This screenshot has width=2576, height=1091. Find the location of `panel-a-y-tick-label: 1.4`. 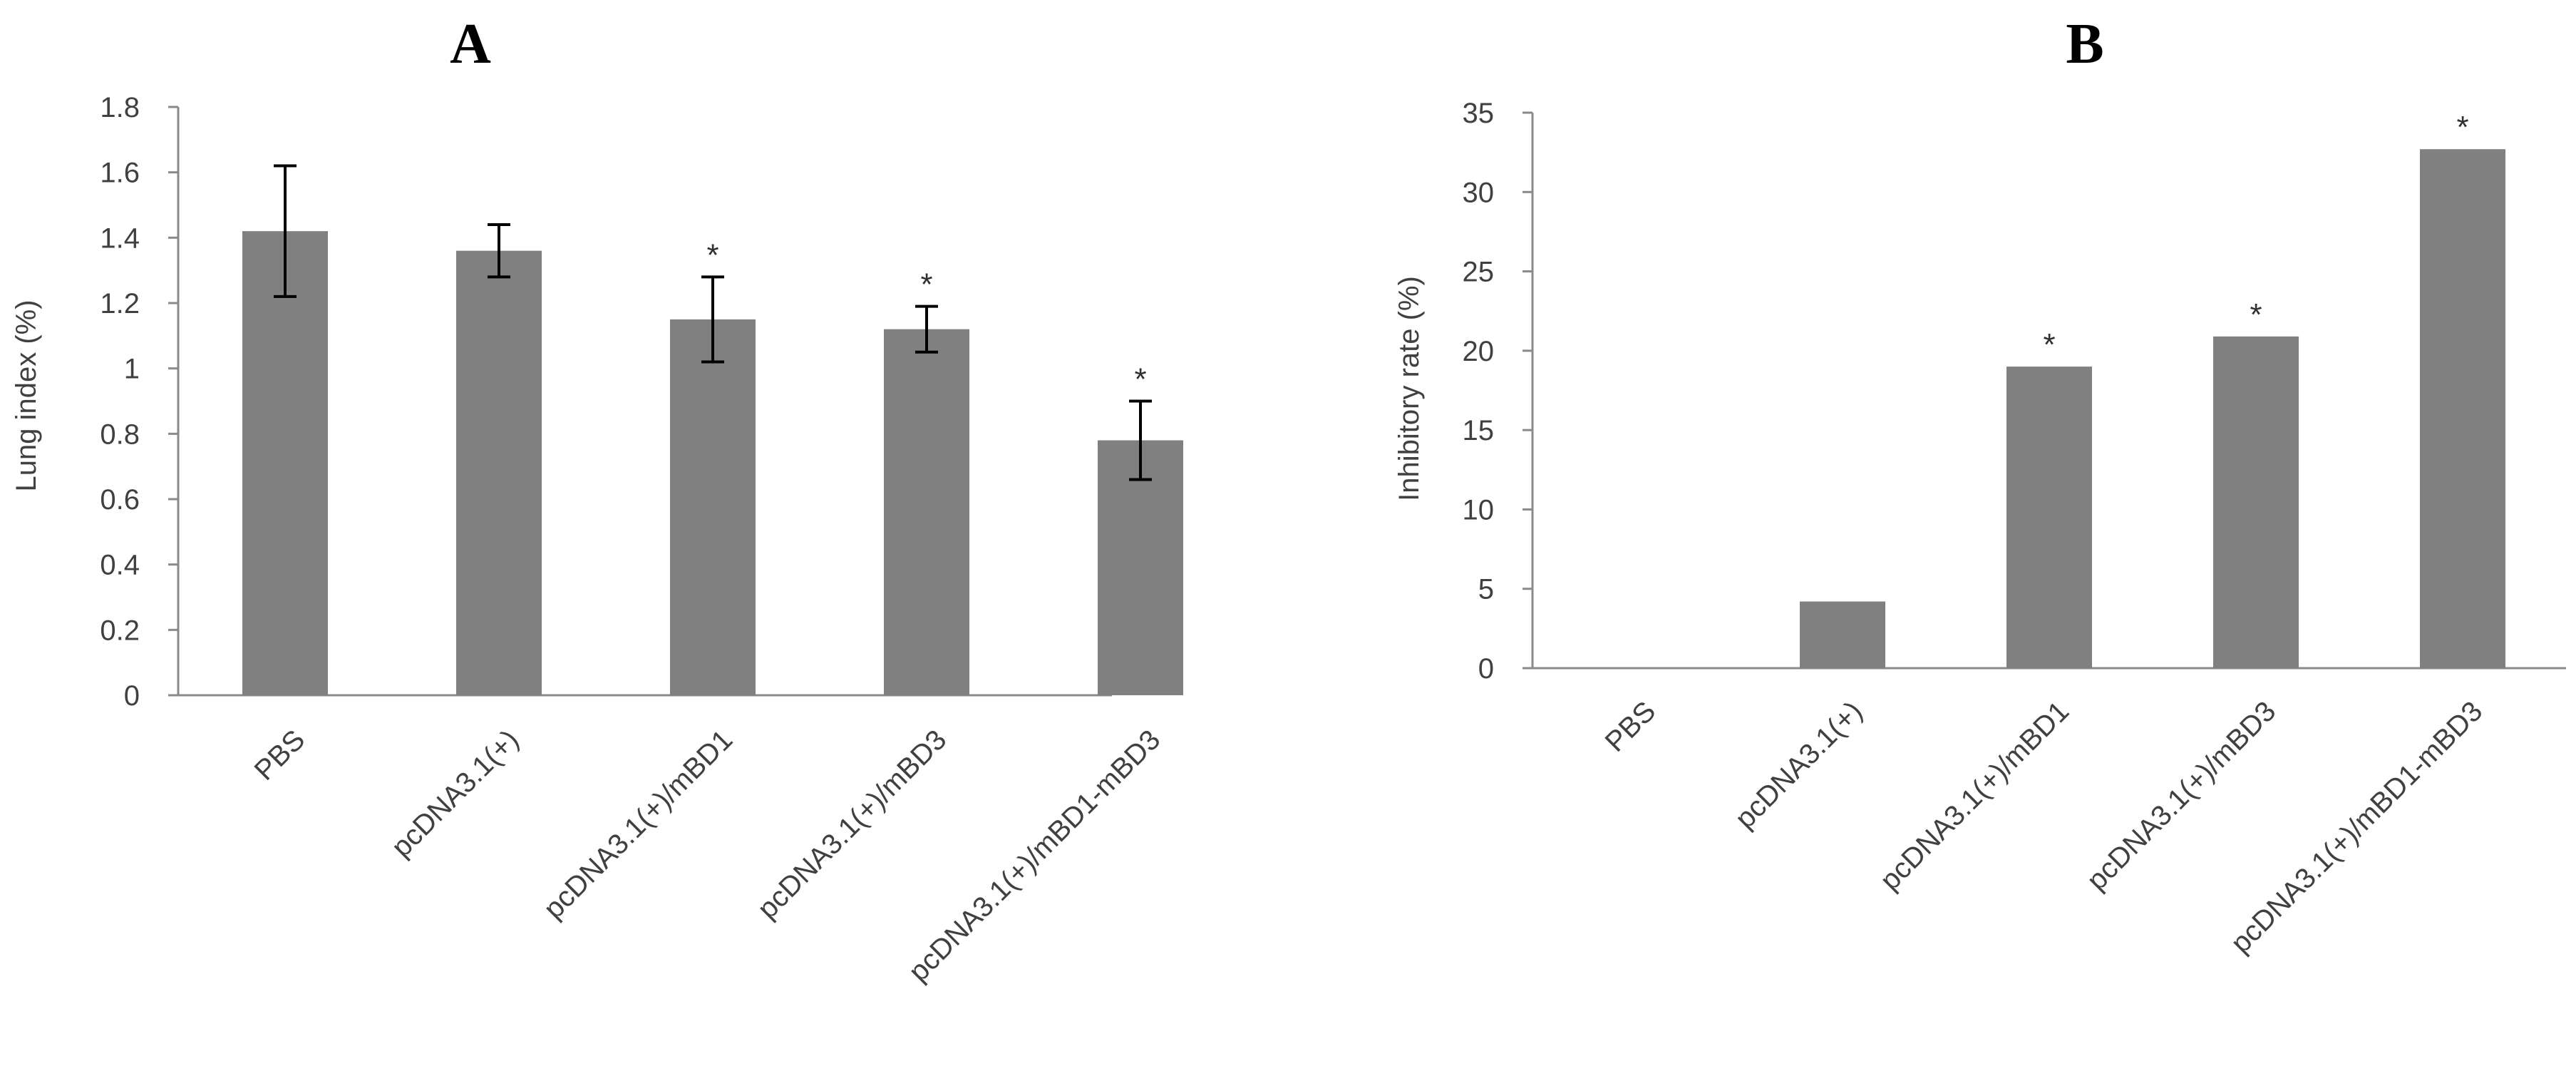

panel-a-y-tick-label: 1.4 is located at coordinates (120, 238).